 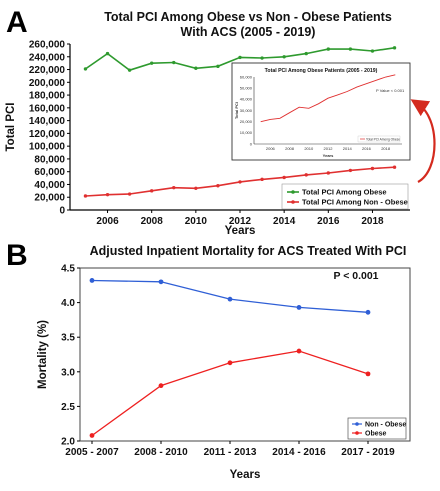 I want to click on y-tick-label: 240,000, so click(x=47, y=57).